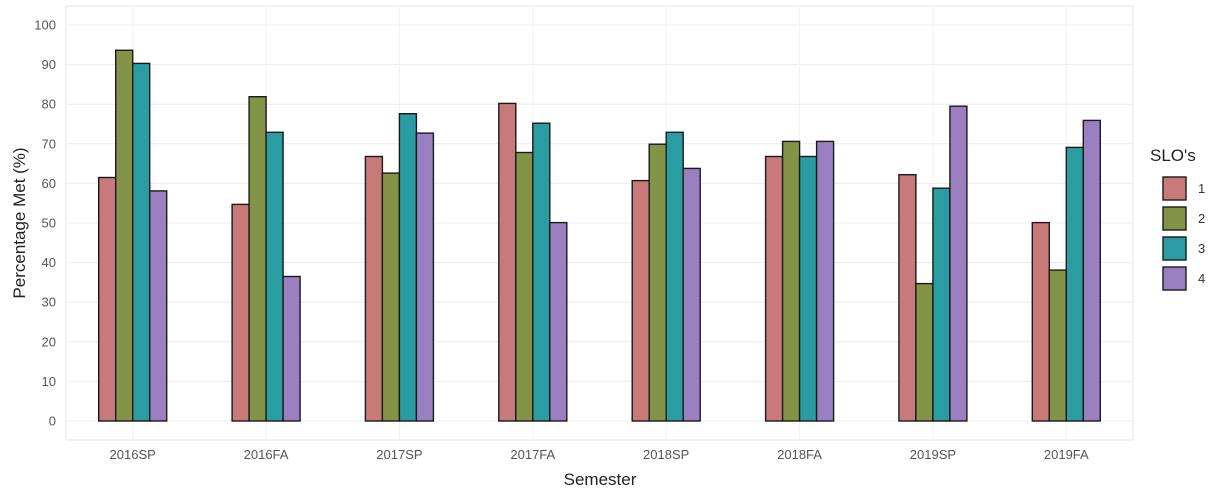  What do you see at coordinates (49, 262) in the screenshot?
I see `y-tick-label-40: 40` at bounding box center [49, 262].